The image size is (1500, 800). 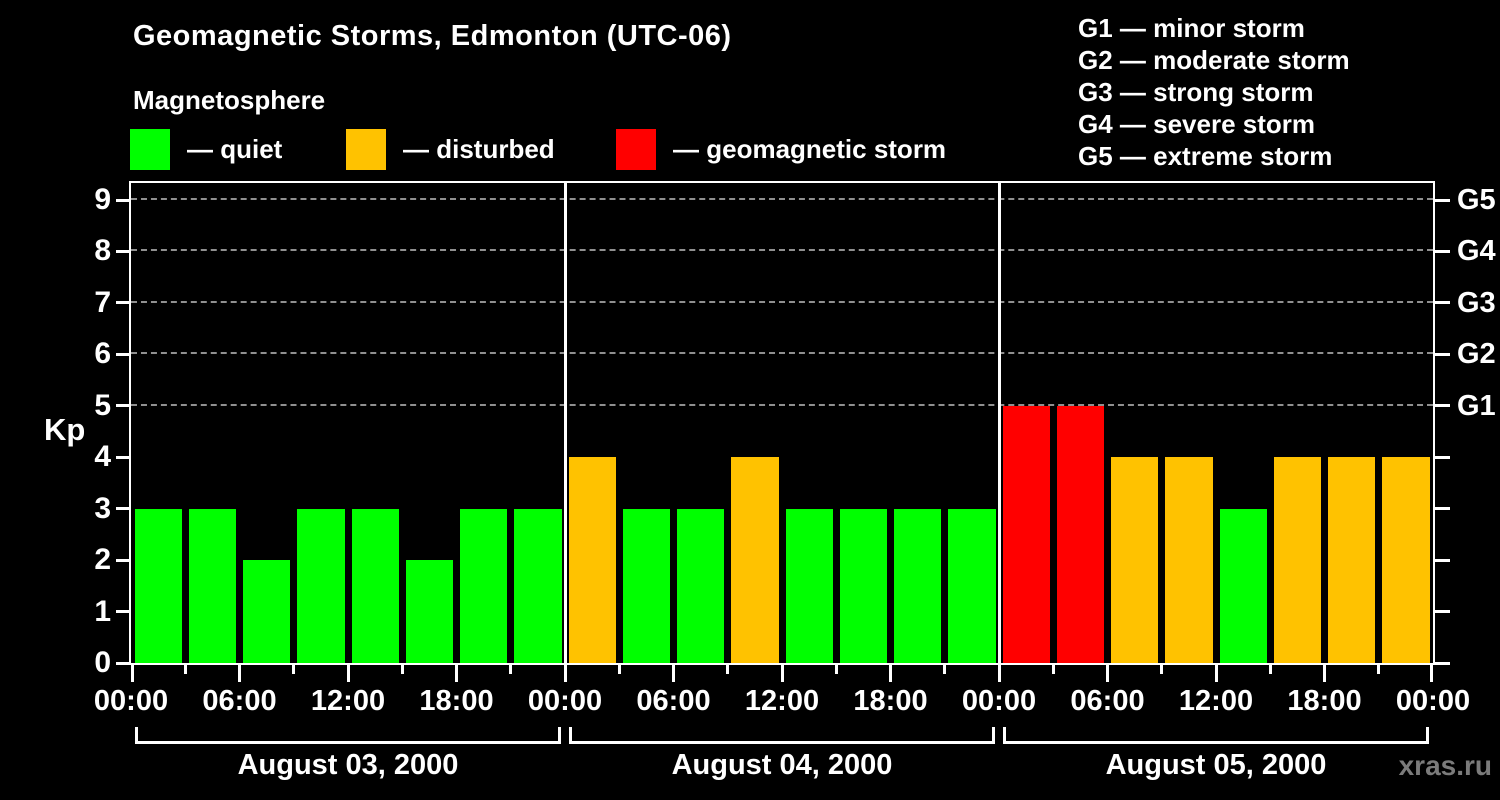 What do you see at coordinates (102, 457) in the screenshot?
I see `y-tick-label-4: 4` at bounding box center [102, 457].